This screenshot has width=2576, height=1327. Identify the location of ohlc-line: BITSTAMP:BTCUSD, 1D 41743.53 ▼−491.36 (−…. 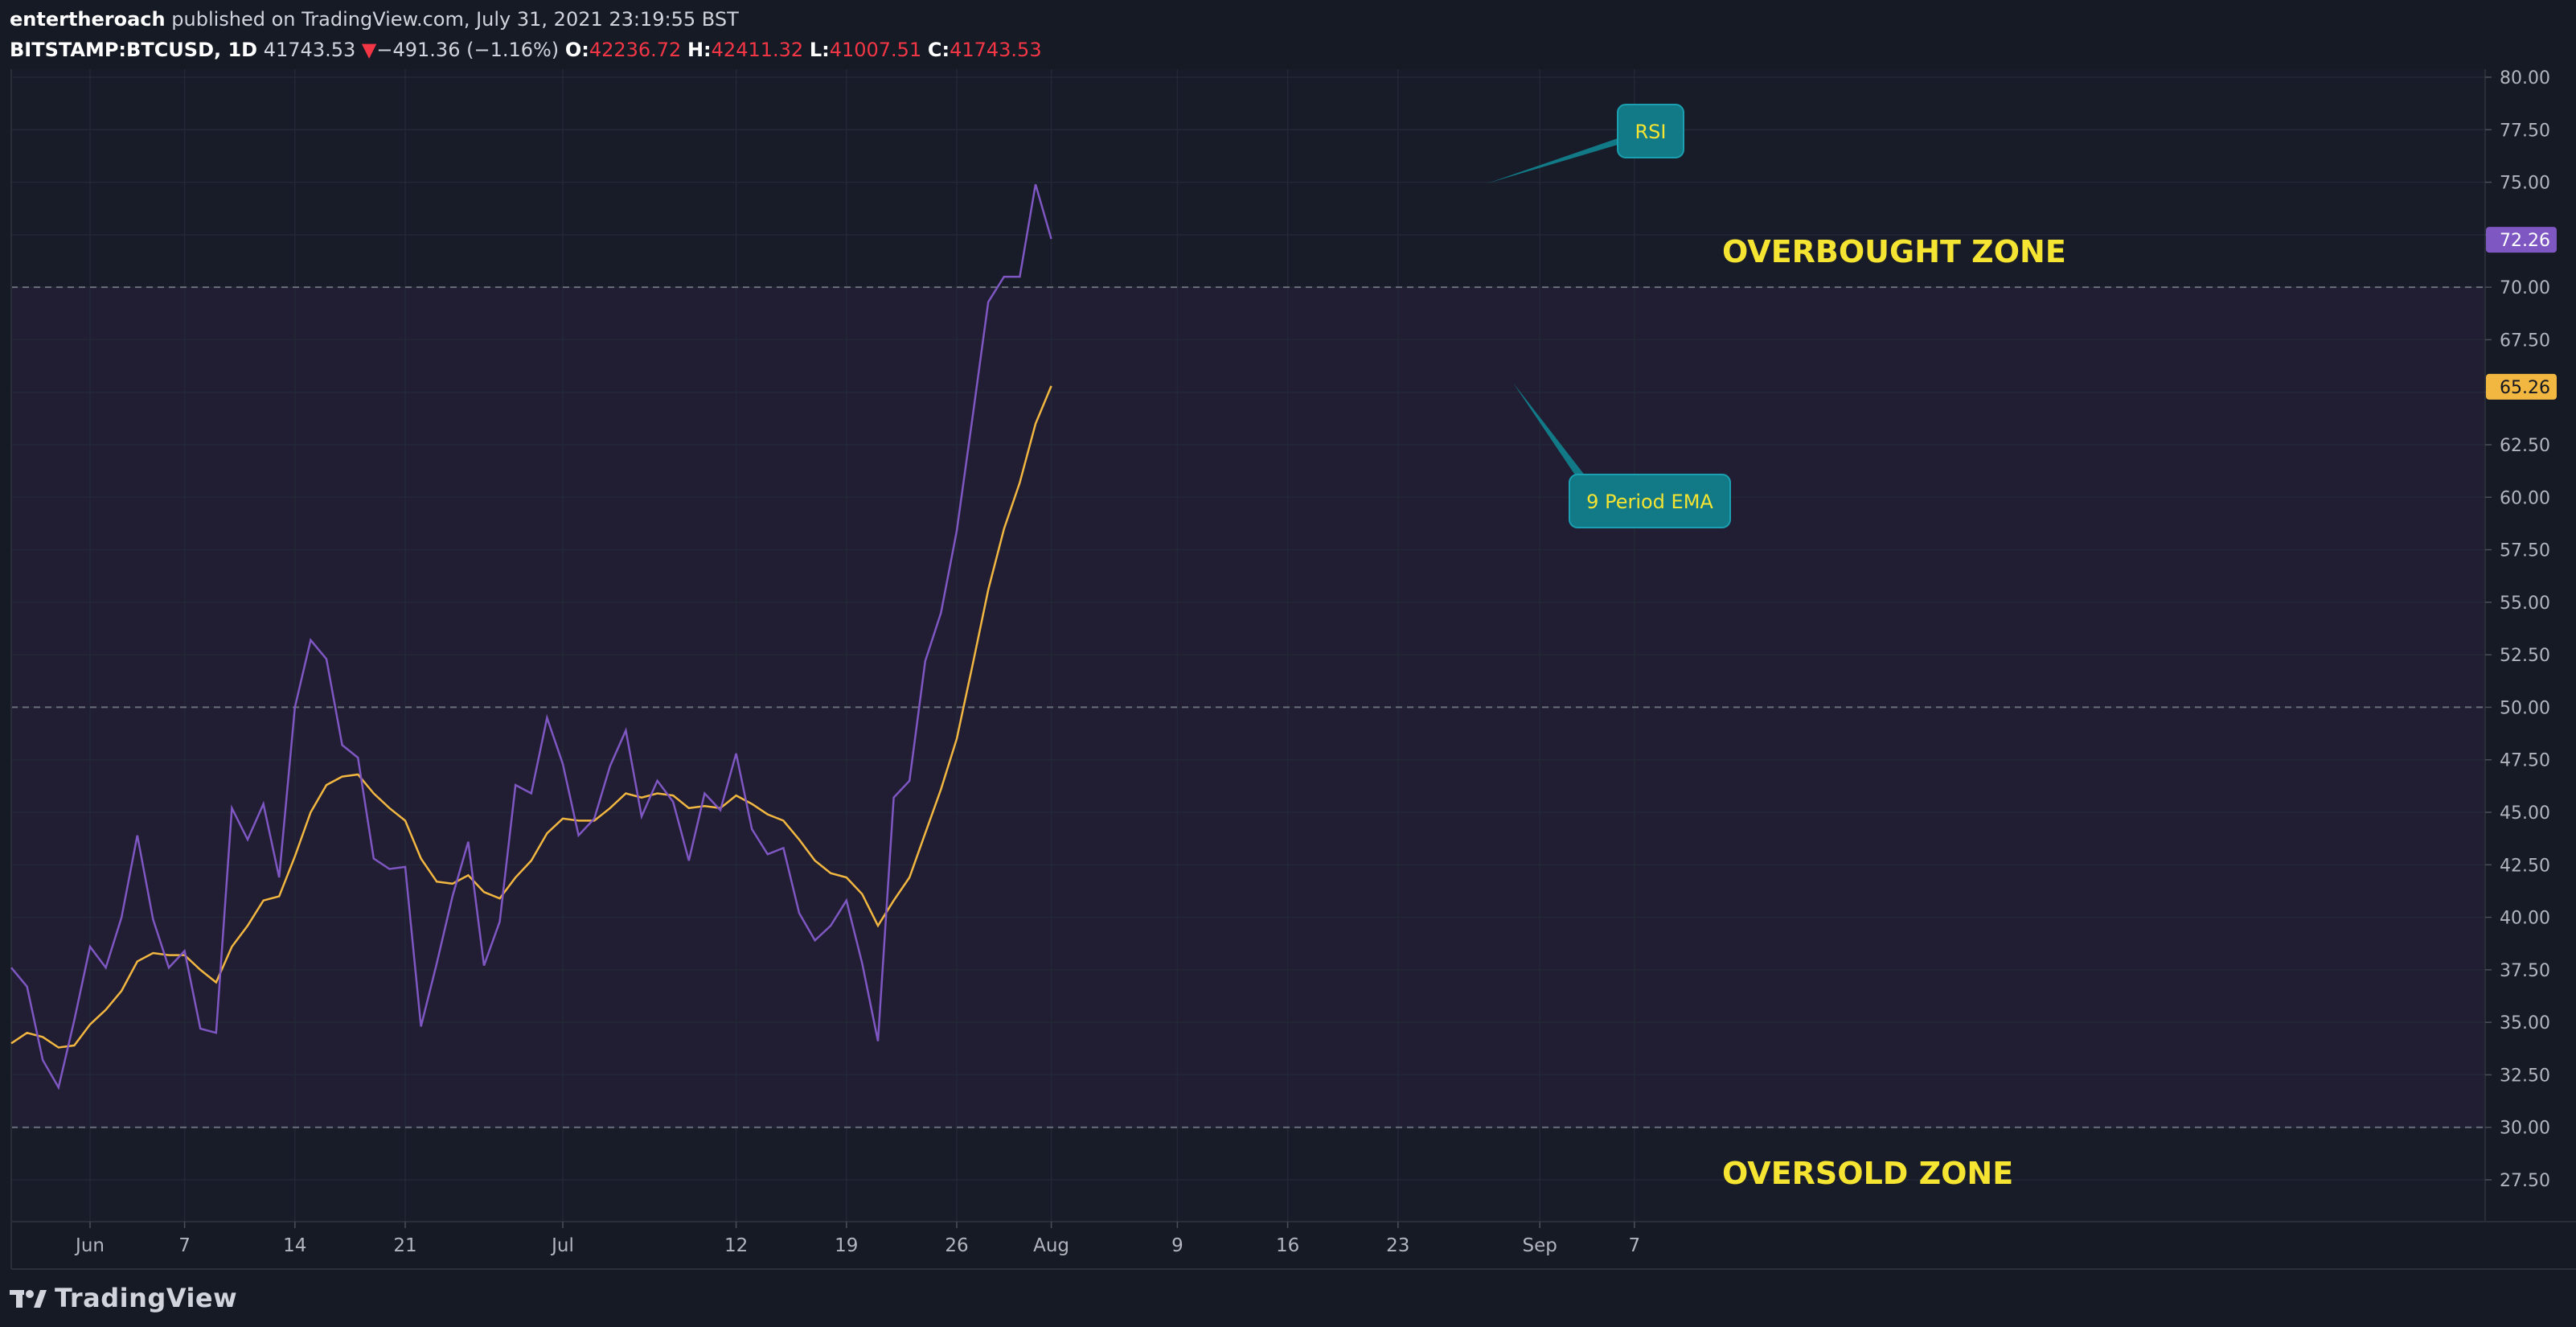
(526, 49).